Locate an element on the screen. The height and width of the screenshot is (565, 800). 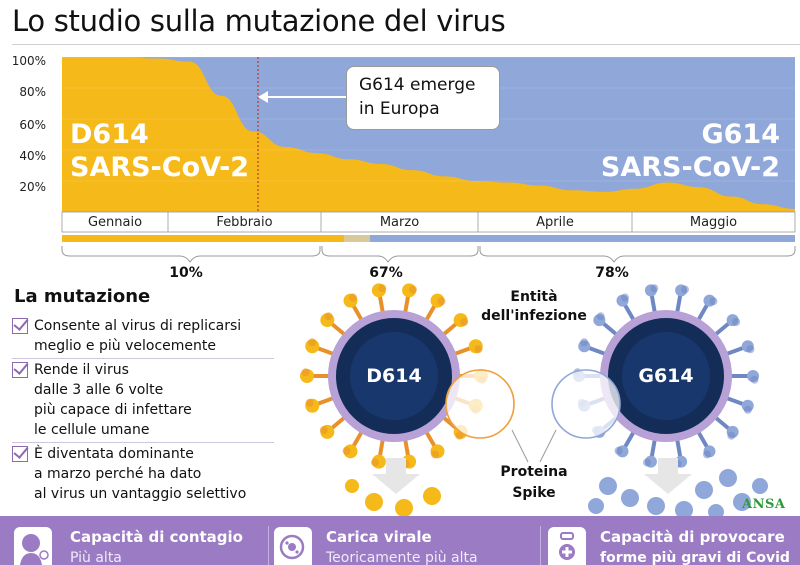
g614-virus-label: G614 is located at coordinates (666, 376).